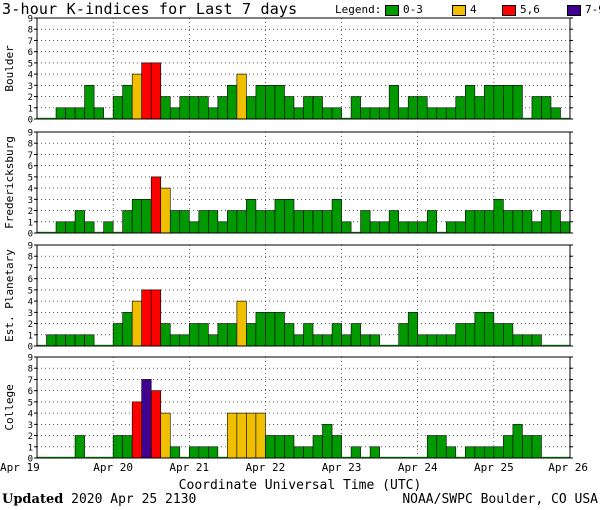 The width and height of the screenshot is (600, 510). What do you see at coordinates (9, 407) in the screenshot?
I see `station-label: College` at bounding box center [9, 407].